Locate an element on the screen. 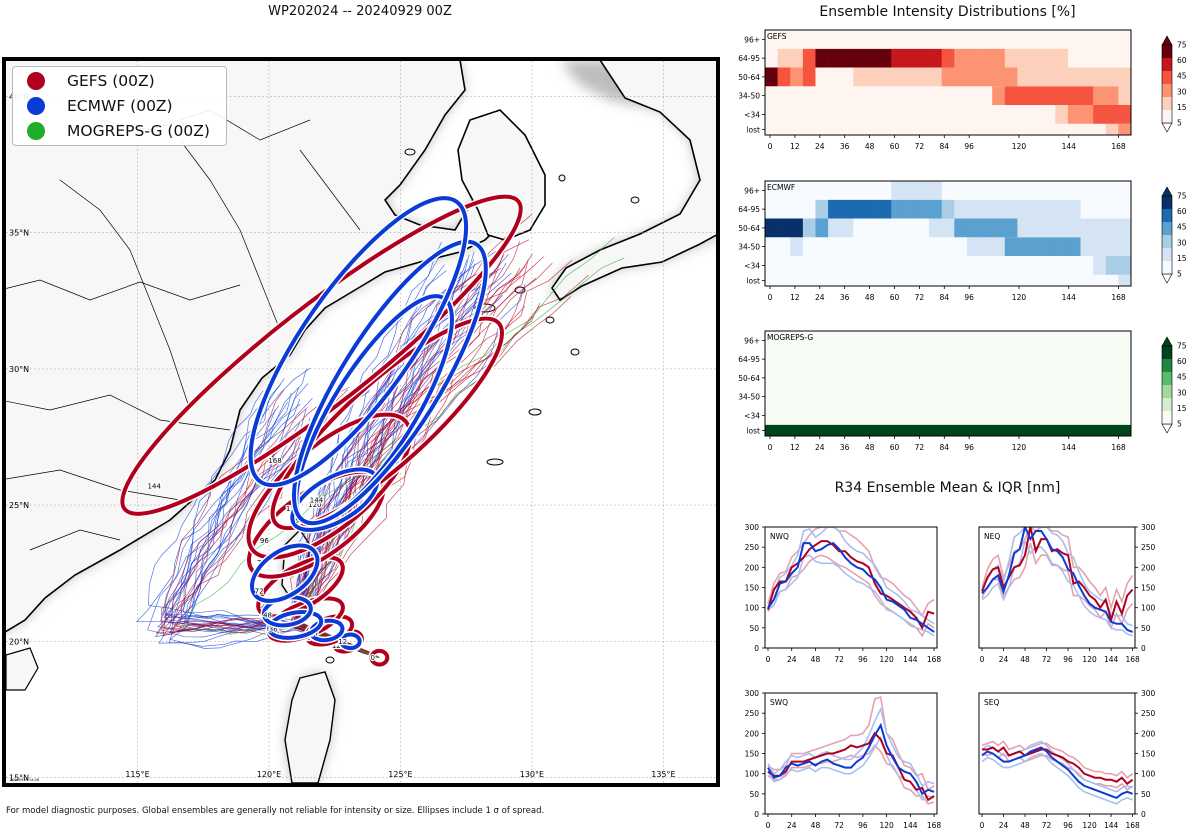 The width and height of the screenshot is (1200, 840). y-tick-label: 200 is located at coordinates (752, 567).